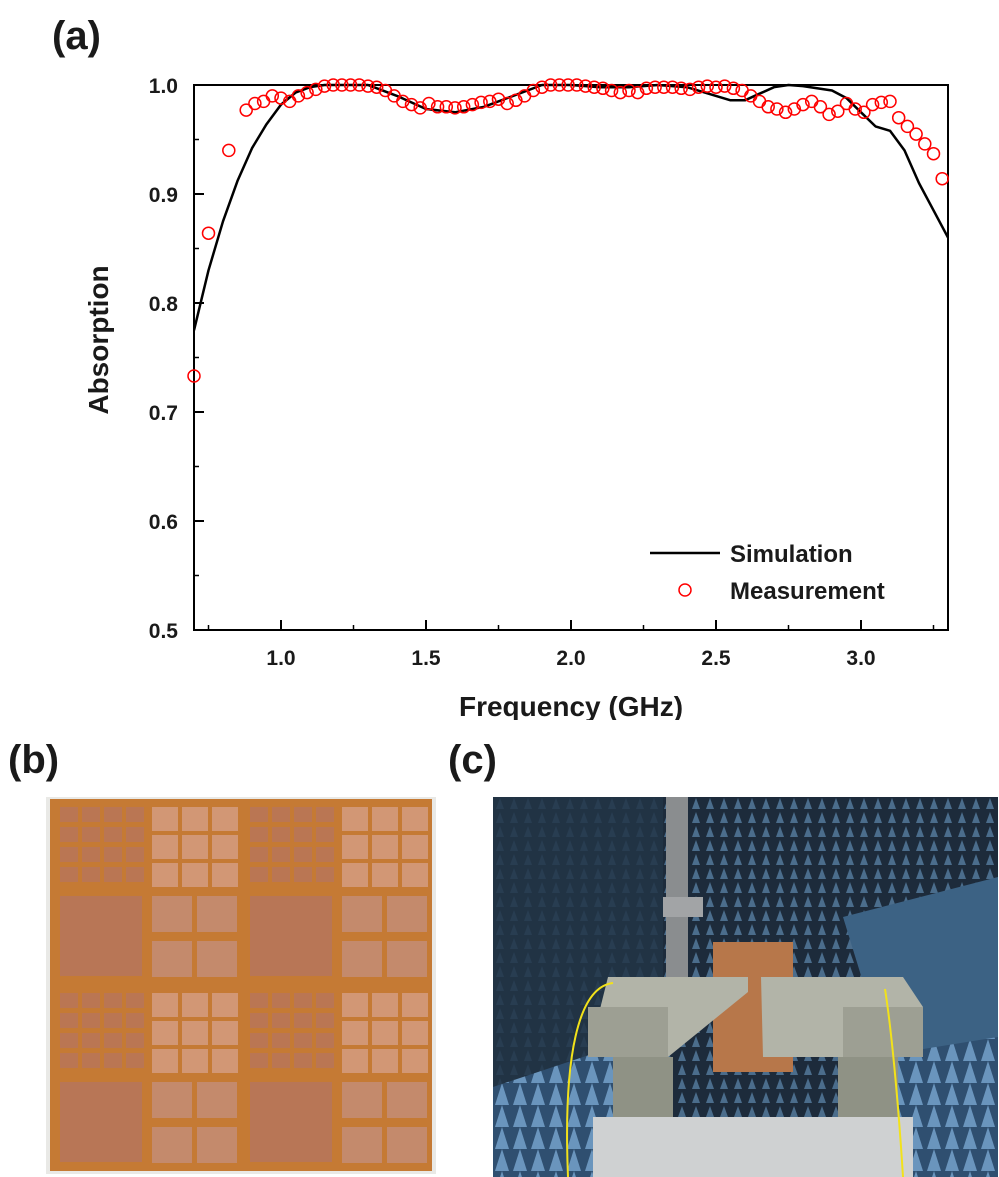  I want to click on y-tick-label: 0.6, so click(163, 522).